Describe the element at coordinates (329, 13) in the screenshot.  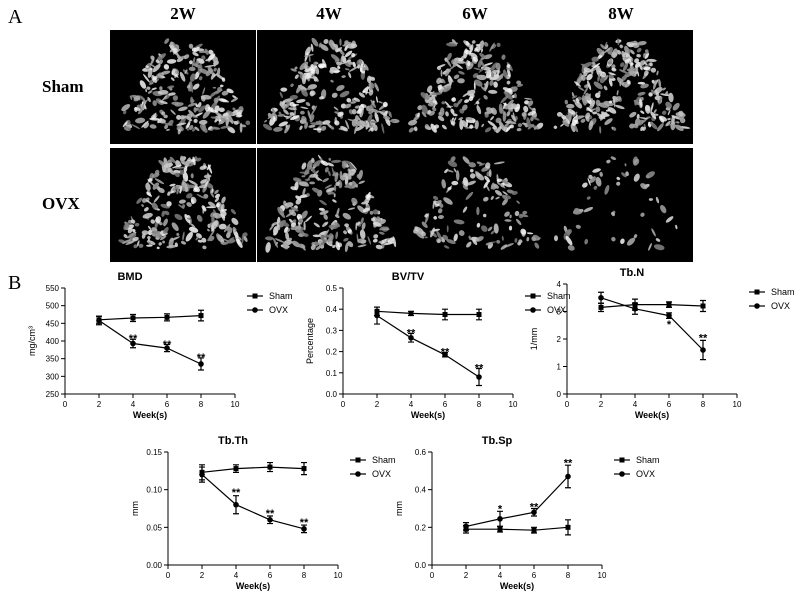
I see `column-label-4w: 4W` at that location.